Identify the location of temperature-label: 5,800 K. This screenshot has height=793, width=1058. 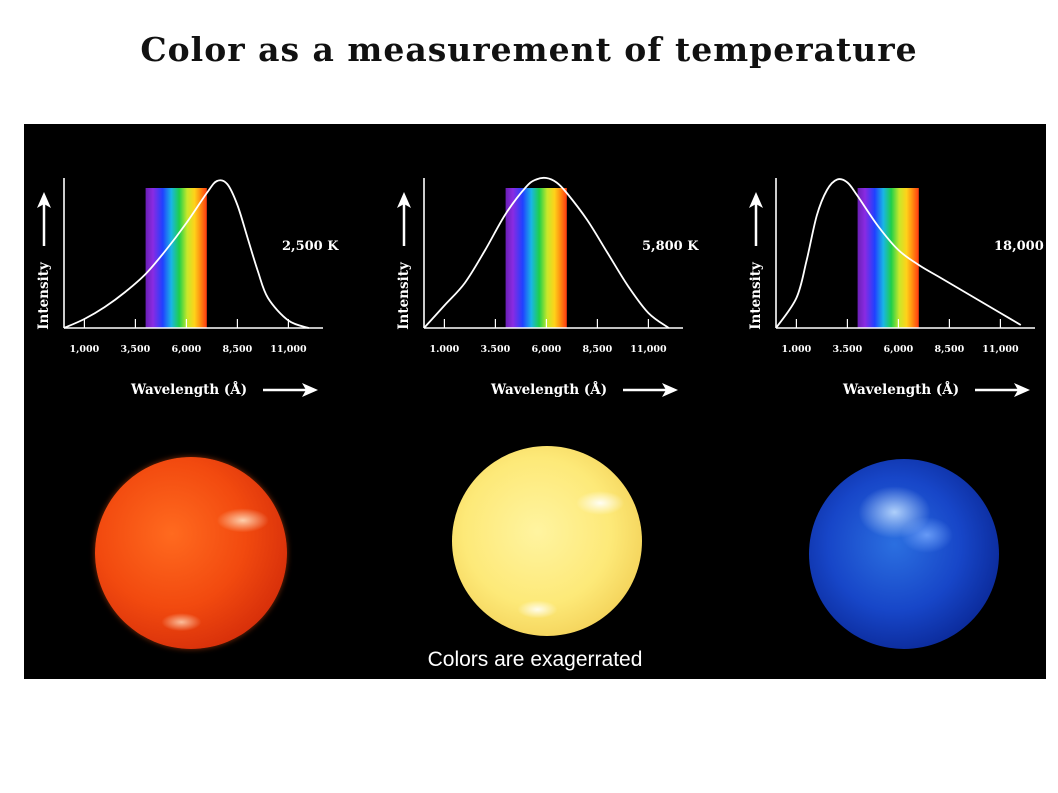
(670, 246).